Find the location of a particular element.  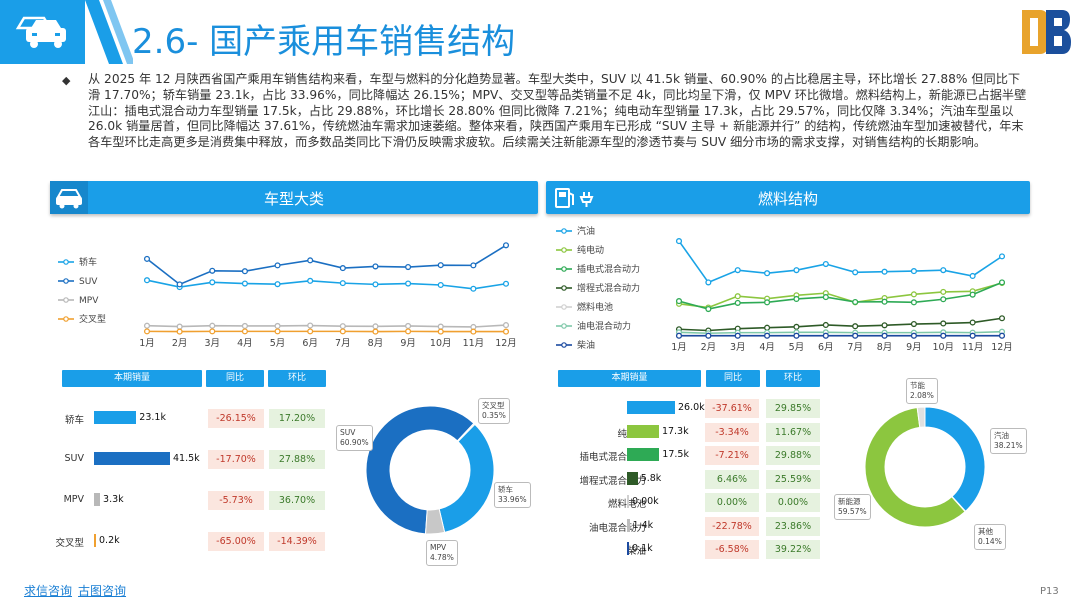

legend-label: 柴油 is located at coordinates (586, 345).